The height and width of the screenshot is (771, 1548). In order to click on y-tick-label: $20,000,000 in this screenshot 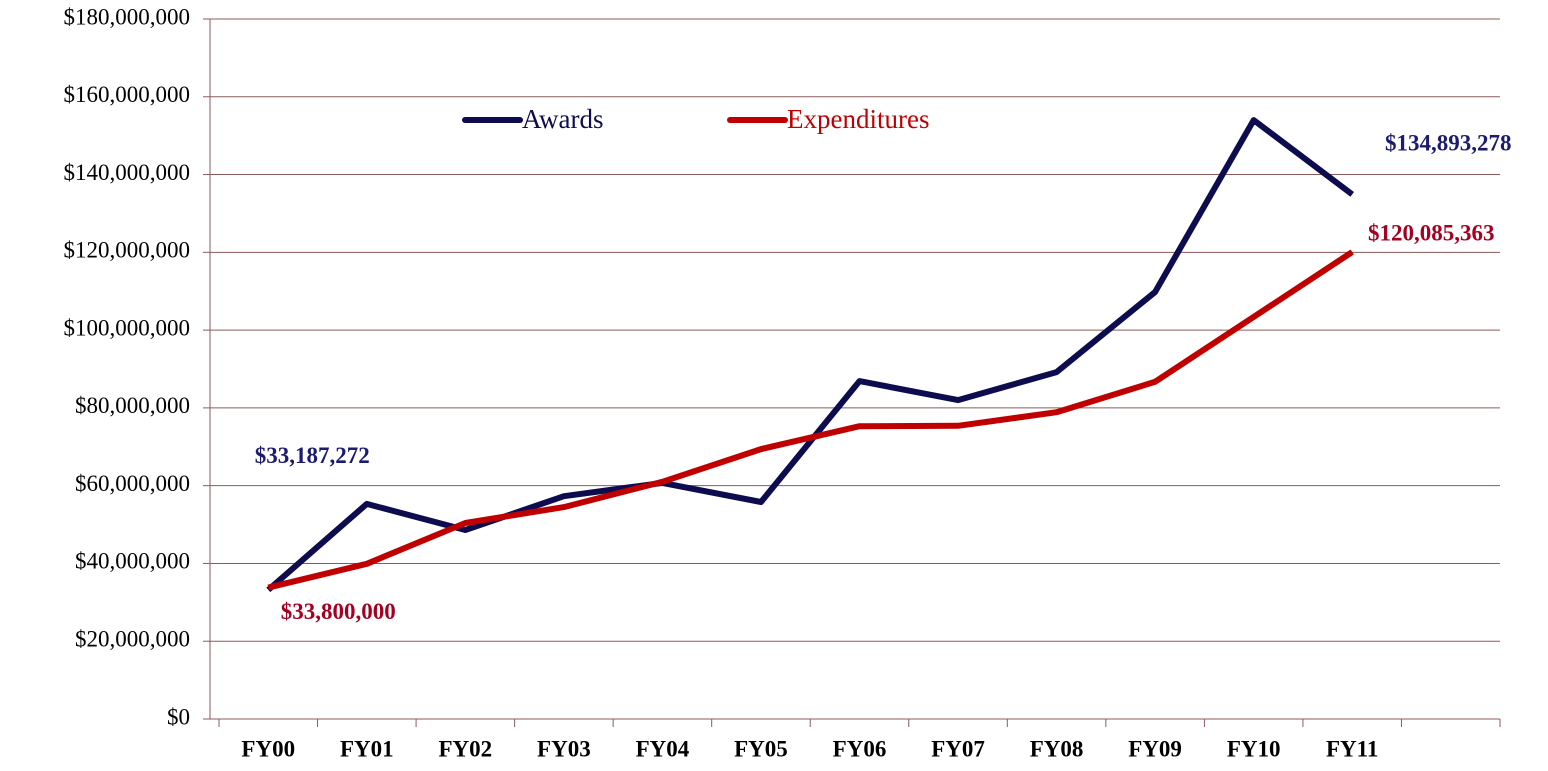, I will do `click(132, 639)`.